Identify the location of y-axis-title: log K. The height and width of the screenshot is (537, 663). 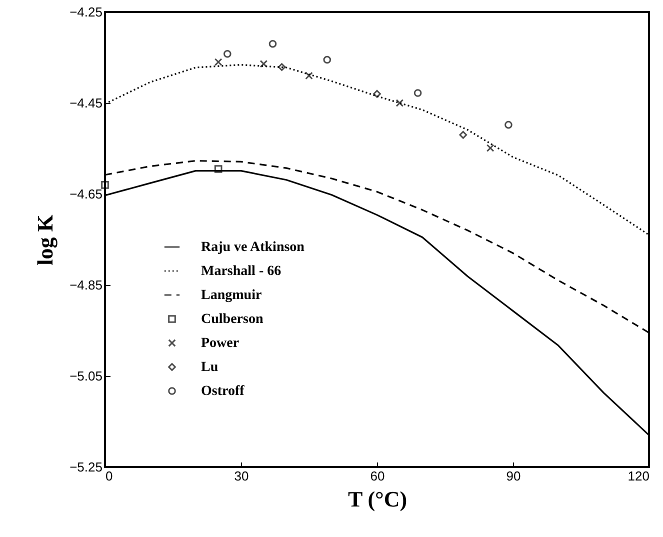
(45, 240).